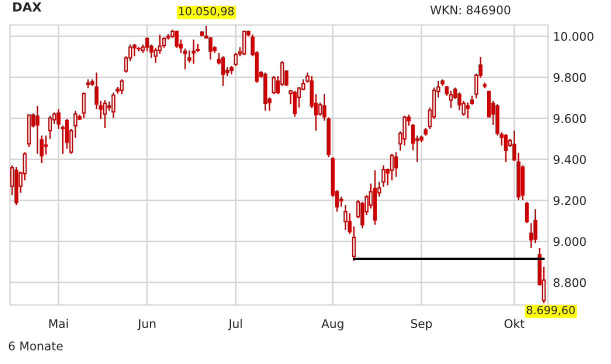  Describe the element at coordinates (574, 36) in the screenshot. I see `y-tick-label: 10.000` at that location.